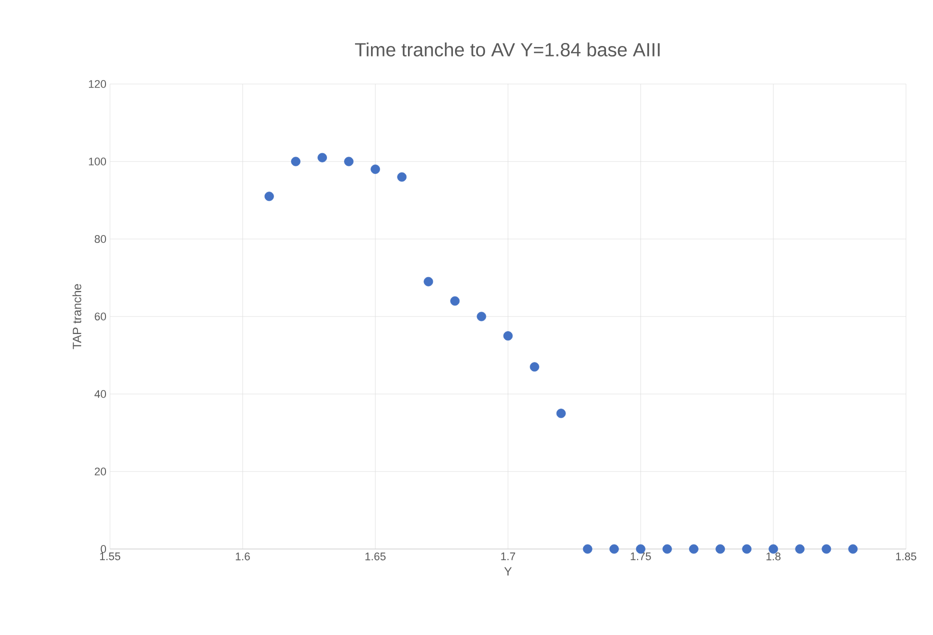 This screenshot has height=635, width=933. Describe the element at coordinates (906, 556) in the screenshot. I see `x-tick-label: 1.85` at that location.